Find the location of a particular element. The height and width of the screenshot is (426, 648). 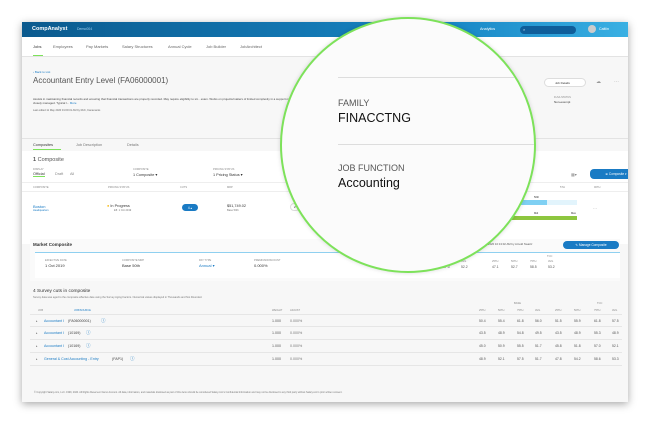

back-to-list-link: ‹ Back to List is located at coordinates (42, 72).